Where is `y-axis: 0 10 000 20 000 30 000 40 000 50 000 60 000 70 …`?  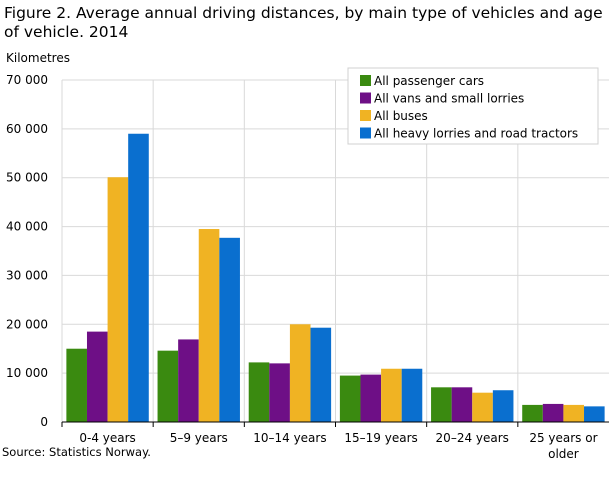
y-axis: 0 10 000 20 000 30 000 40 000 50 000 60 000 70 … is located at coordinates (27, 251).